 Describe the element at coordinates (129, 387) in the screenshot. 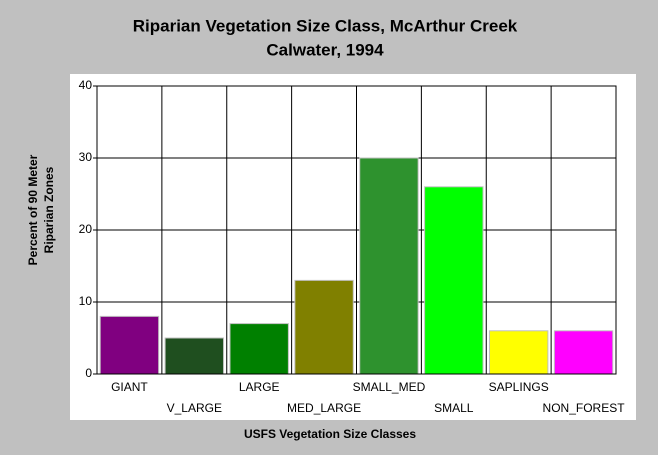

I see `x-tick-label: GIANT` at that location.